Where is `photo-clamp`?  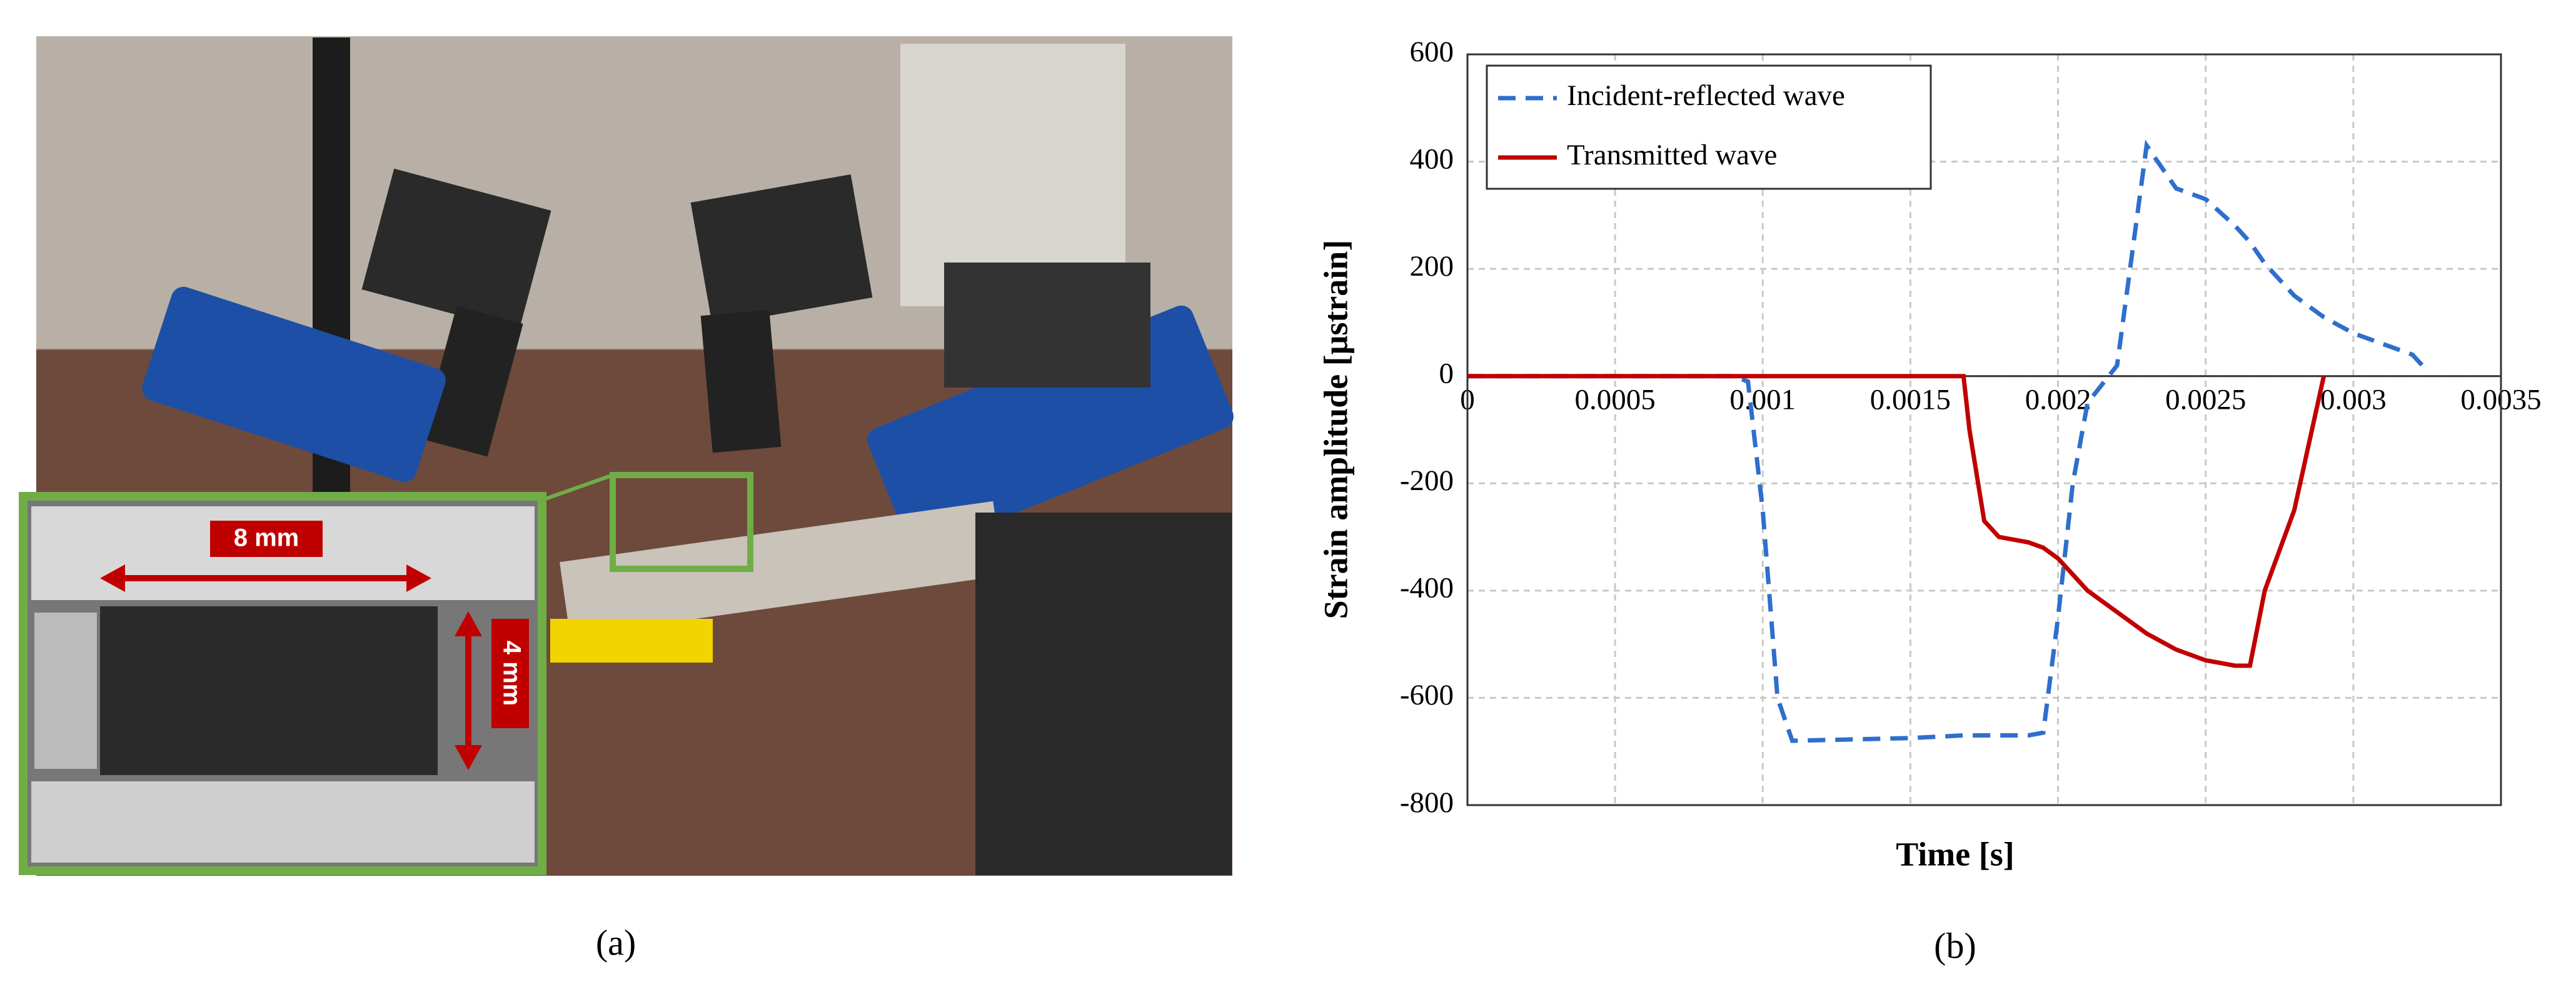 photo-clamp is located at coordinates (631, 641).